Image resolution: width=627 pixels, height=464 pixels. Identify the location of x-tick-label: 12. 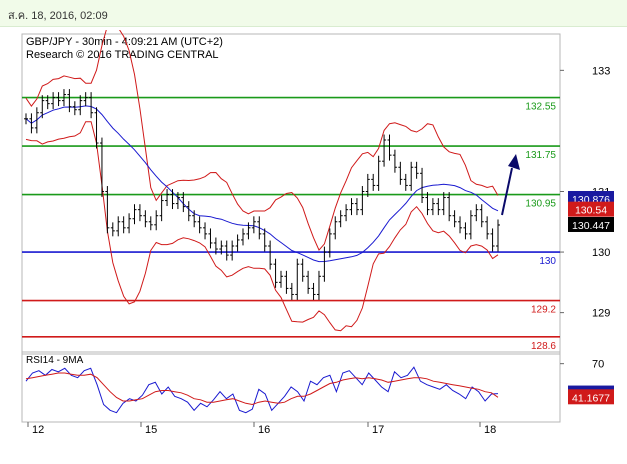
(38, 430).